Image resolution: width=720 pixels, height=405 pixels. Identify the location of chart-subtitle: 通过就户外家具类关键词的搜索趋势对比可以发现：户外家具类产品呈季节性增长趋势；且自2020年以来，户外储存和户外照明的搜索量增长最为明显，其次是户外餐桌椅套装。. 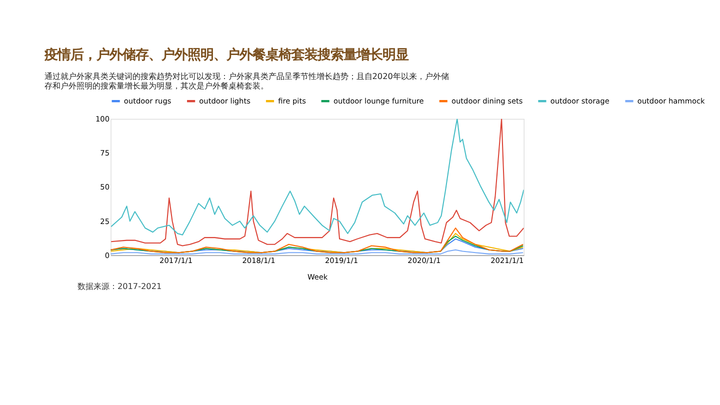
(246, 81).